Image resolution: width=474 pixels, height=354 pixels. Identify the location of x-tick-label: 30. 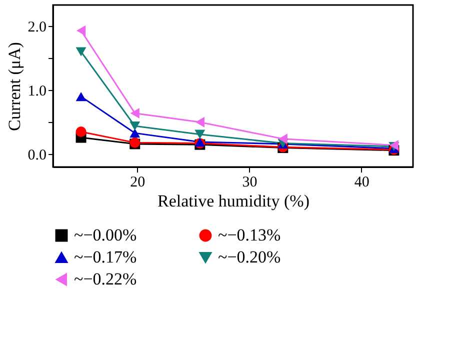
(250, 182).